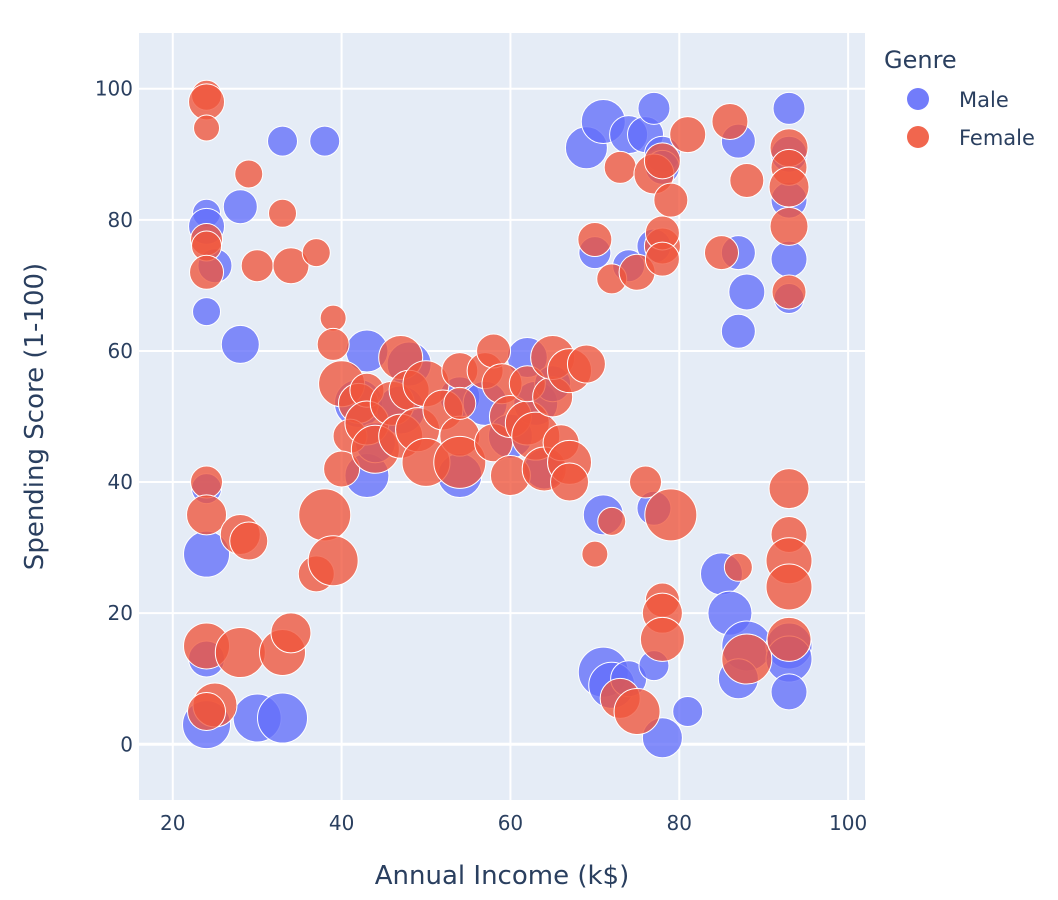 This screenshot has width=1058, height=900. Describe the element at coordinates (997, 138) in the screenshot. I see `legend-label-female: Female` at that location.